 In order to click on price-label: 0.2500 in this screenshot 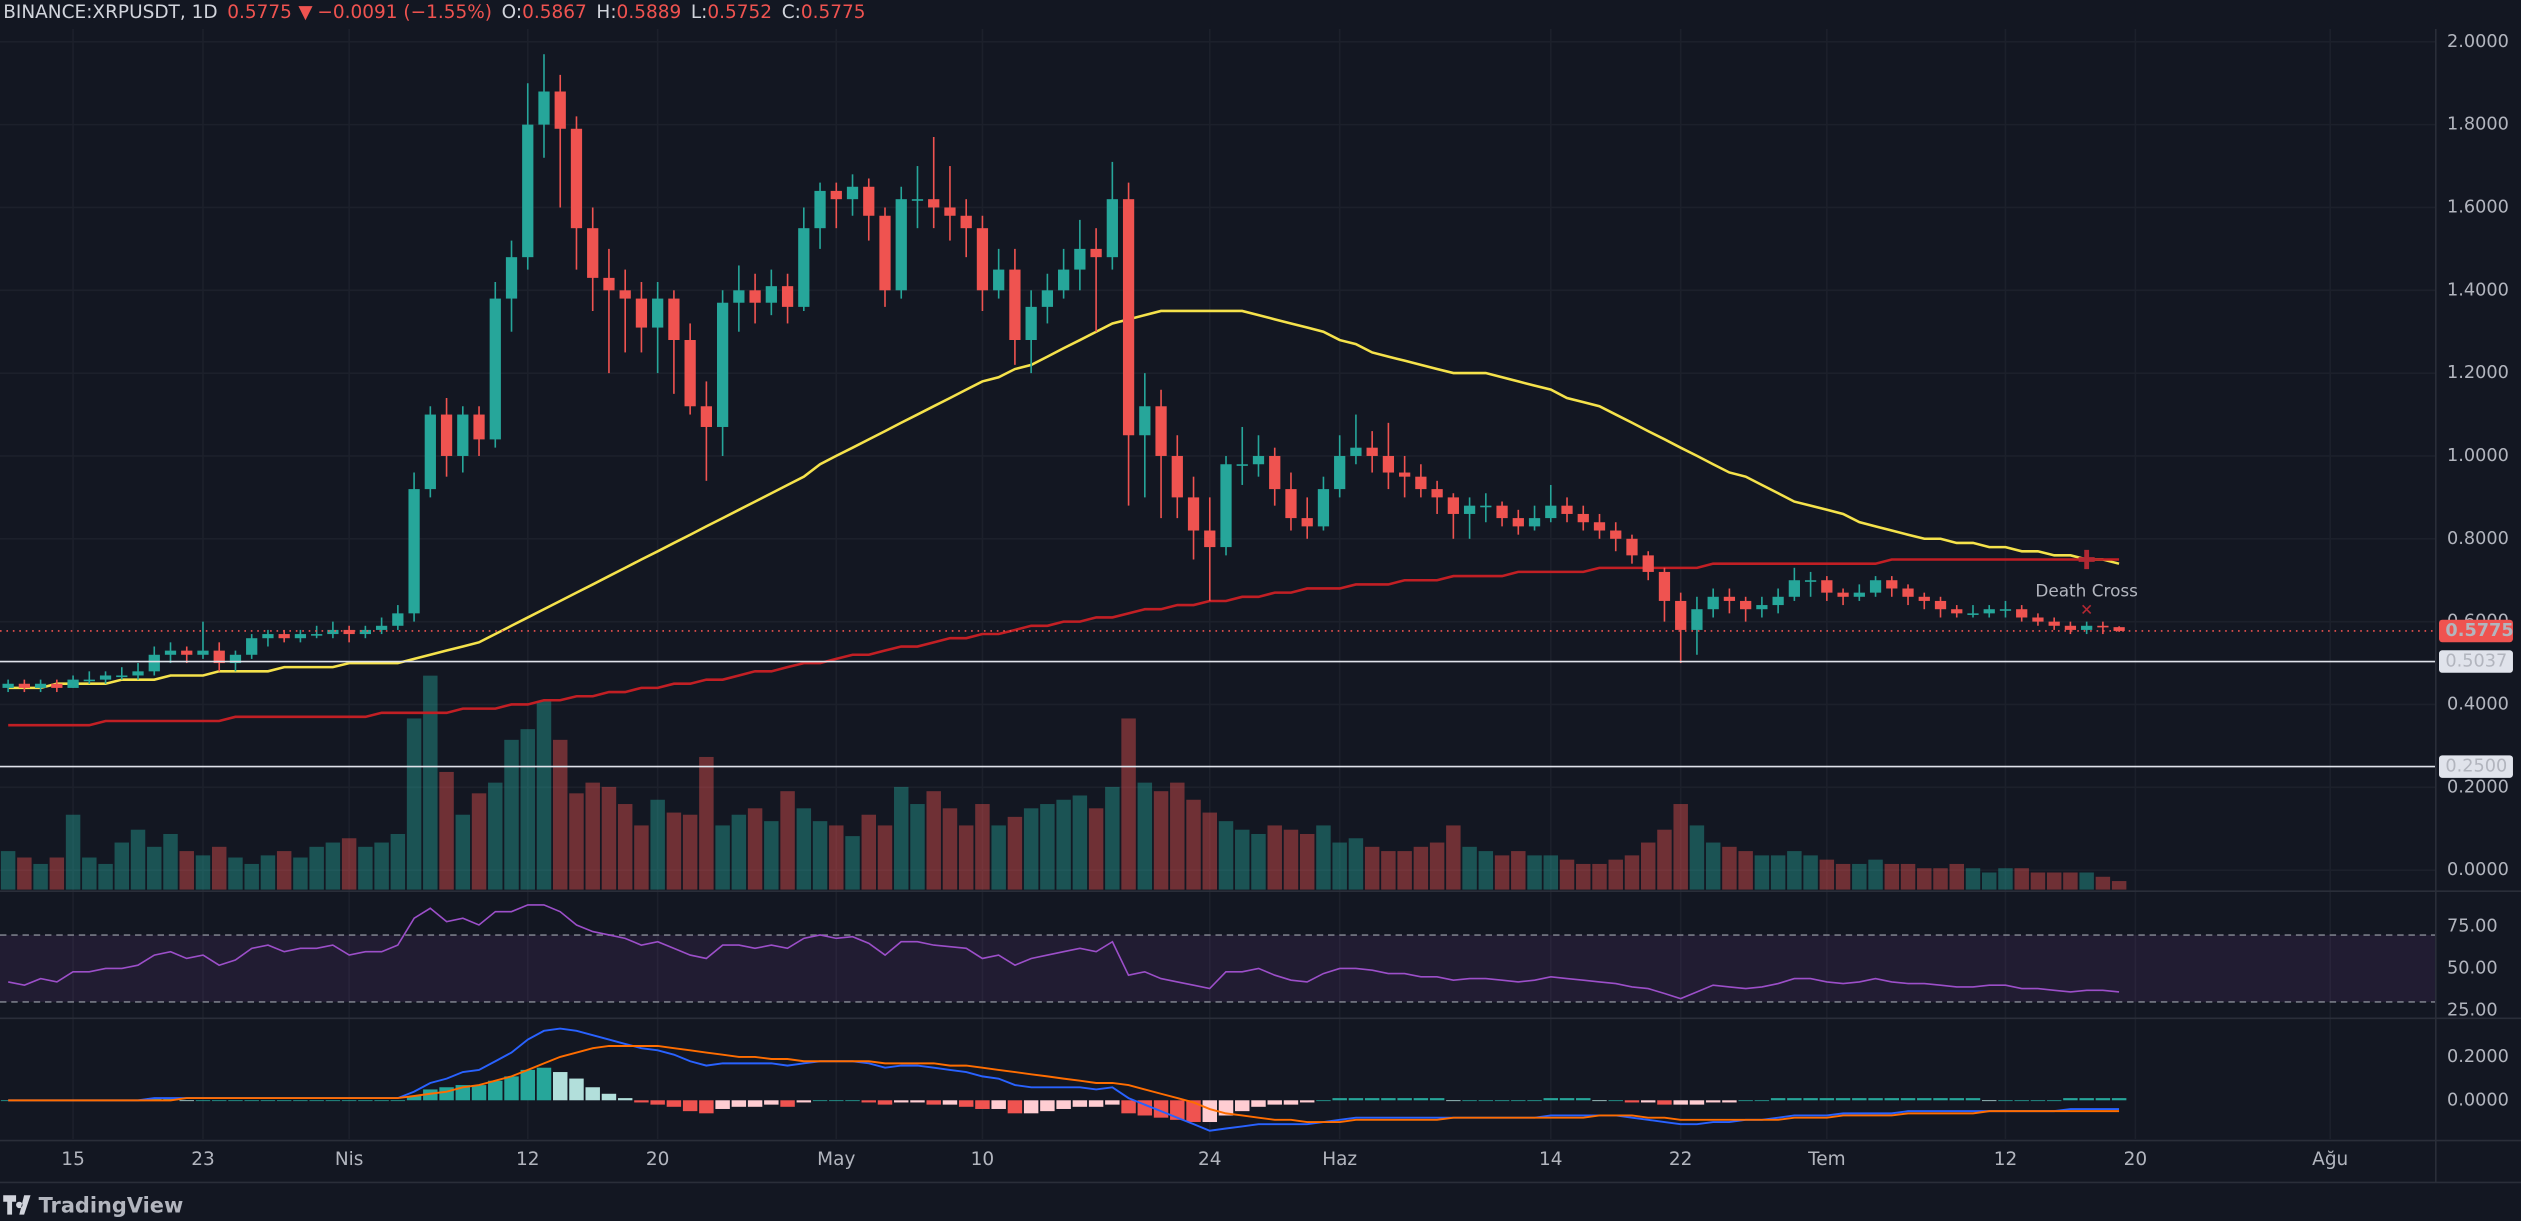, I will do `click(2476, 767)`.